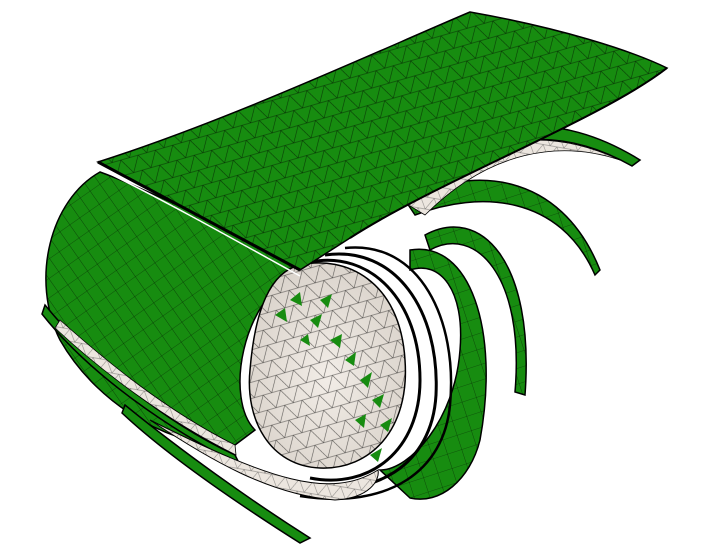 The height and width of the screenshot is (548, 707). I want to click on arc-flap-2-grid, so click(433, 374).